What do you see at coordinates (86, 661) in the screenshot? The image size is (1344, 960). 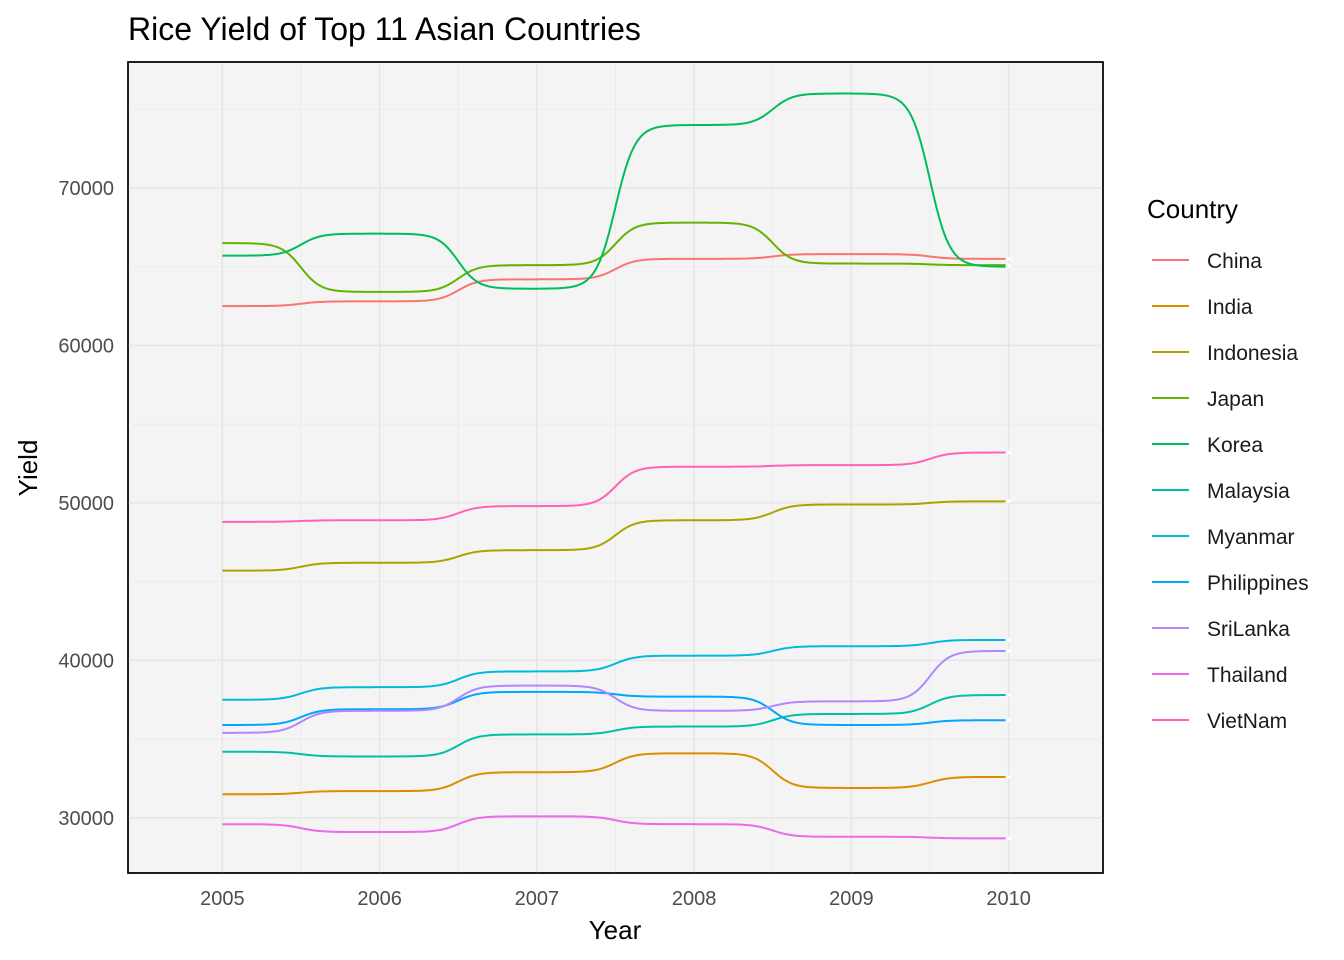 I see `y-tick-label: 40000` at bounding box center [86, 661].